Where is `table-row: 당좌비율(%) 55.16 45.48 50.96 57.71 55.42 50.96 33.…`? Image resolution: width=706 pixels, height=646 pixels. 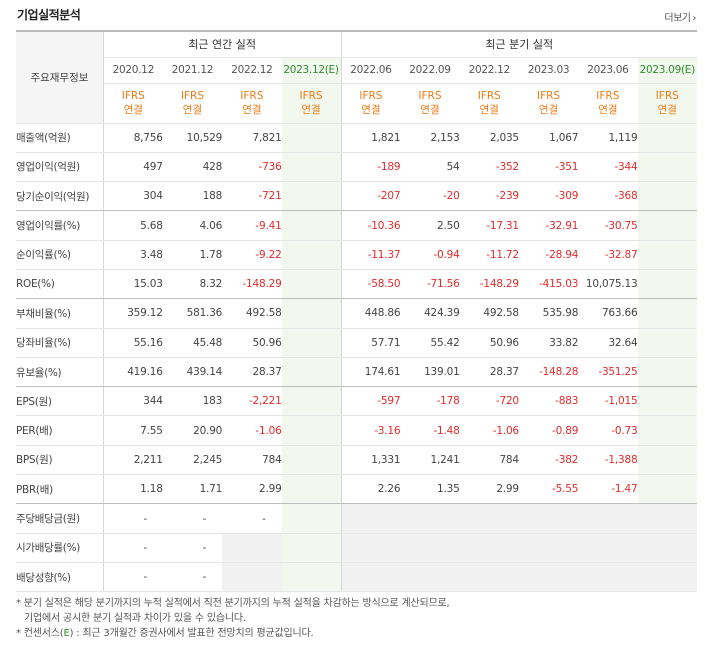 table-row: 당좌비율(%) 55.16 45.48 50.96 57.71 55.42 50.96 33.… is located at coordinates (356, 343).